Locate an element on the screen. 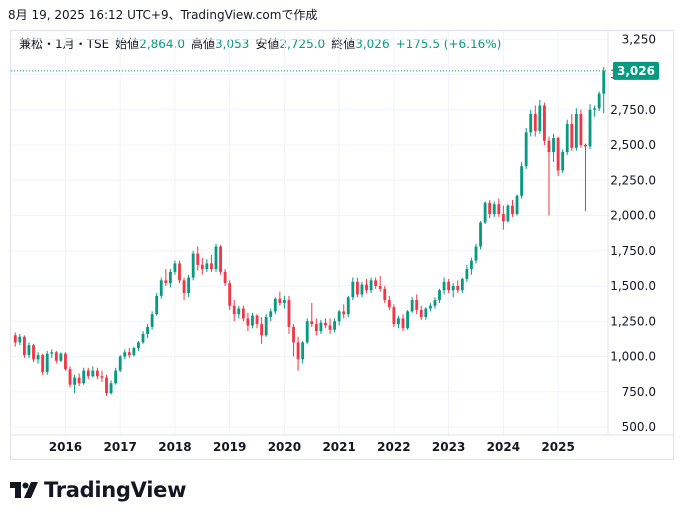  x-tick-label: 2023 is located at coordinates (448, 447).